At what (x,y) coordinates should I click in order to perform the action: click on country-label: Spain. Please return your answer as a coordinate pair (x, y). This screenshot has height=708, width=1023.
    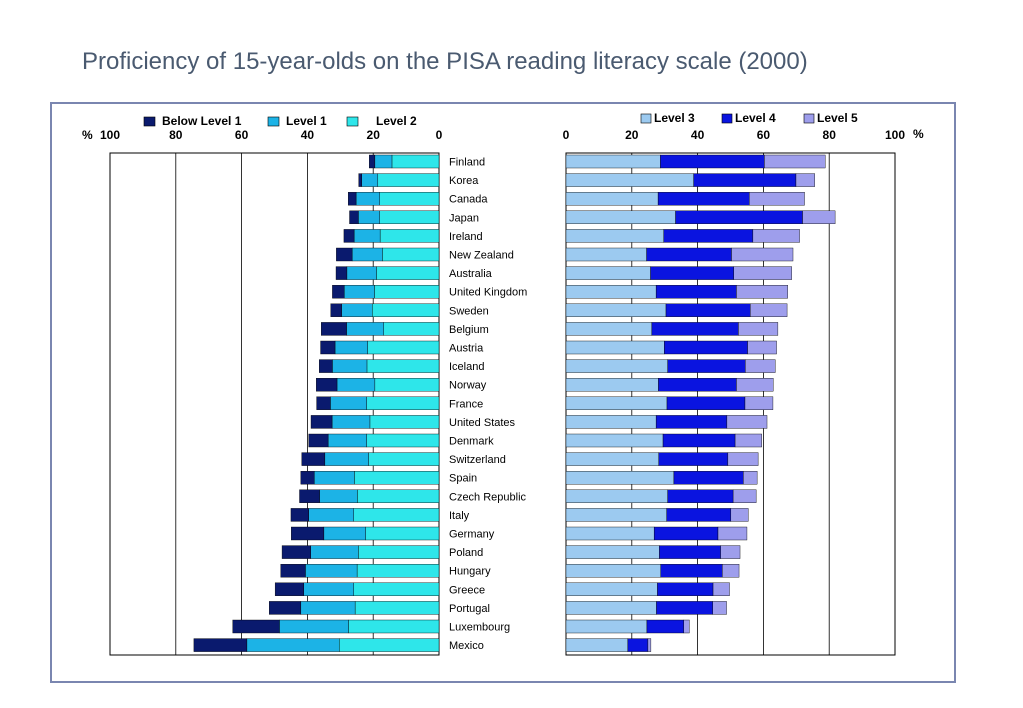
    Looking at the image, I should click on (463, 479).